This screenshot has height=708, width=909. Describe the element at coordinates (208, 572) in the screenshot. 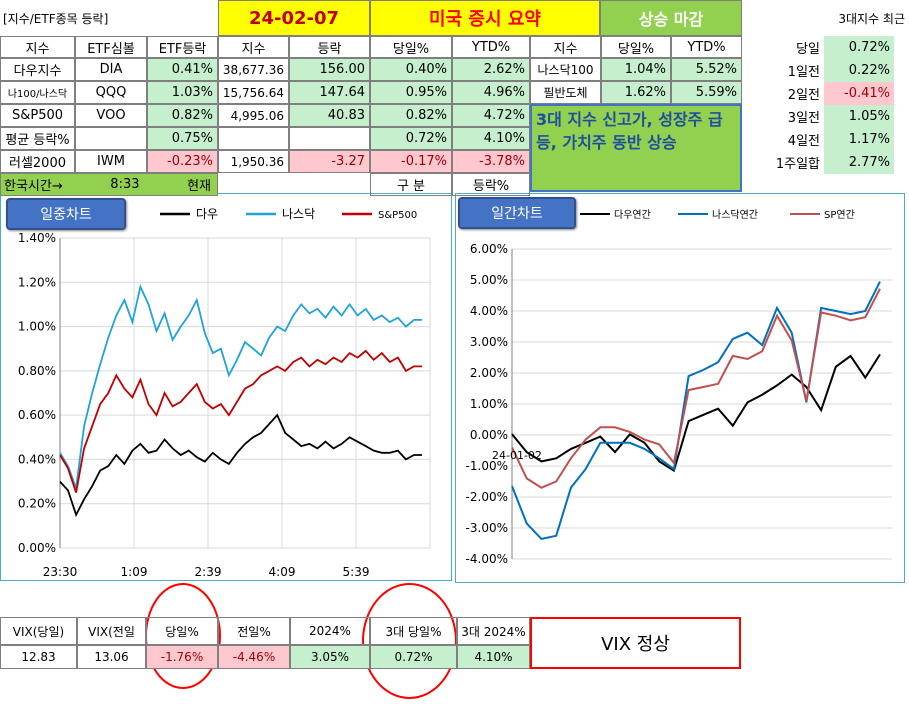

I see `x-tick-label: 2:39` at that location.